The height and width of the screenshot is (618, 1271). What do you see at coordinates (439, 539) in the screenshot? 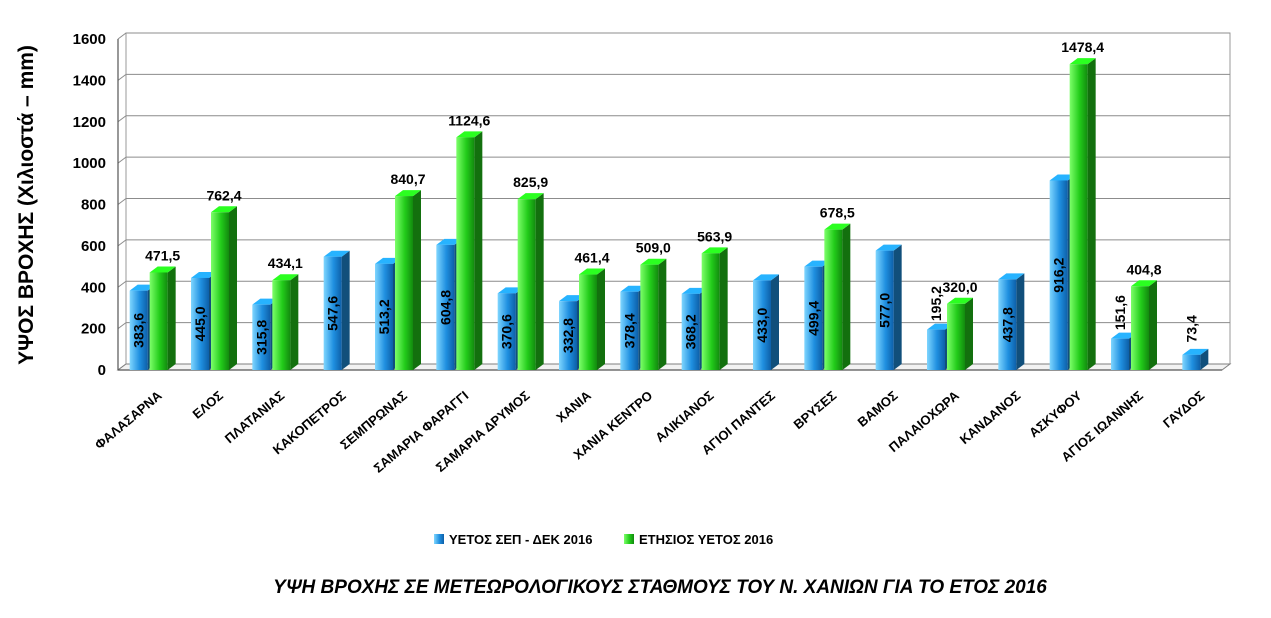
I see `legend-swatch-sep-dec` at bounding box center [439, 539].